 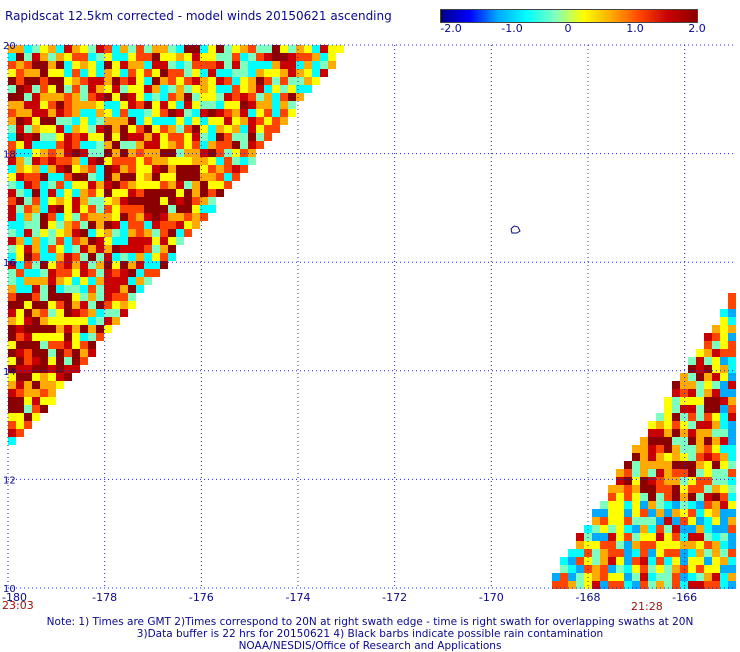 What do you see at coordinates (201, 597) in the screenshot?
I see `longitude-tick-label: -176` at bounding box center [201, 597].